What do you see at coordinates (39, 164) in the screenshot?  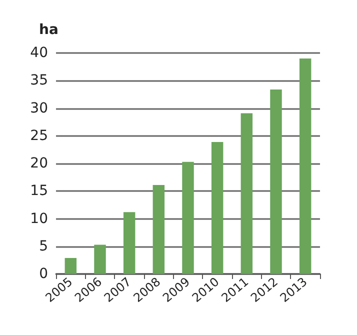 I see `y-tick-label: 20` at bounding box center [39, 164].